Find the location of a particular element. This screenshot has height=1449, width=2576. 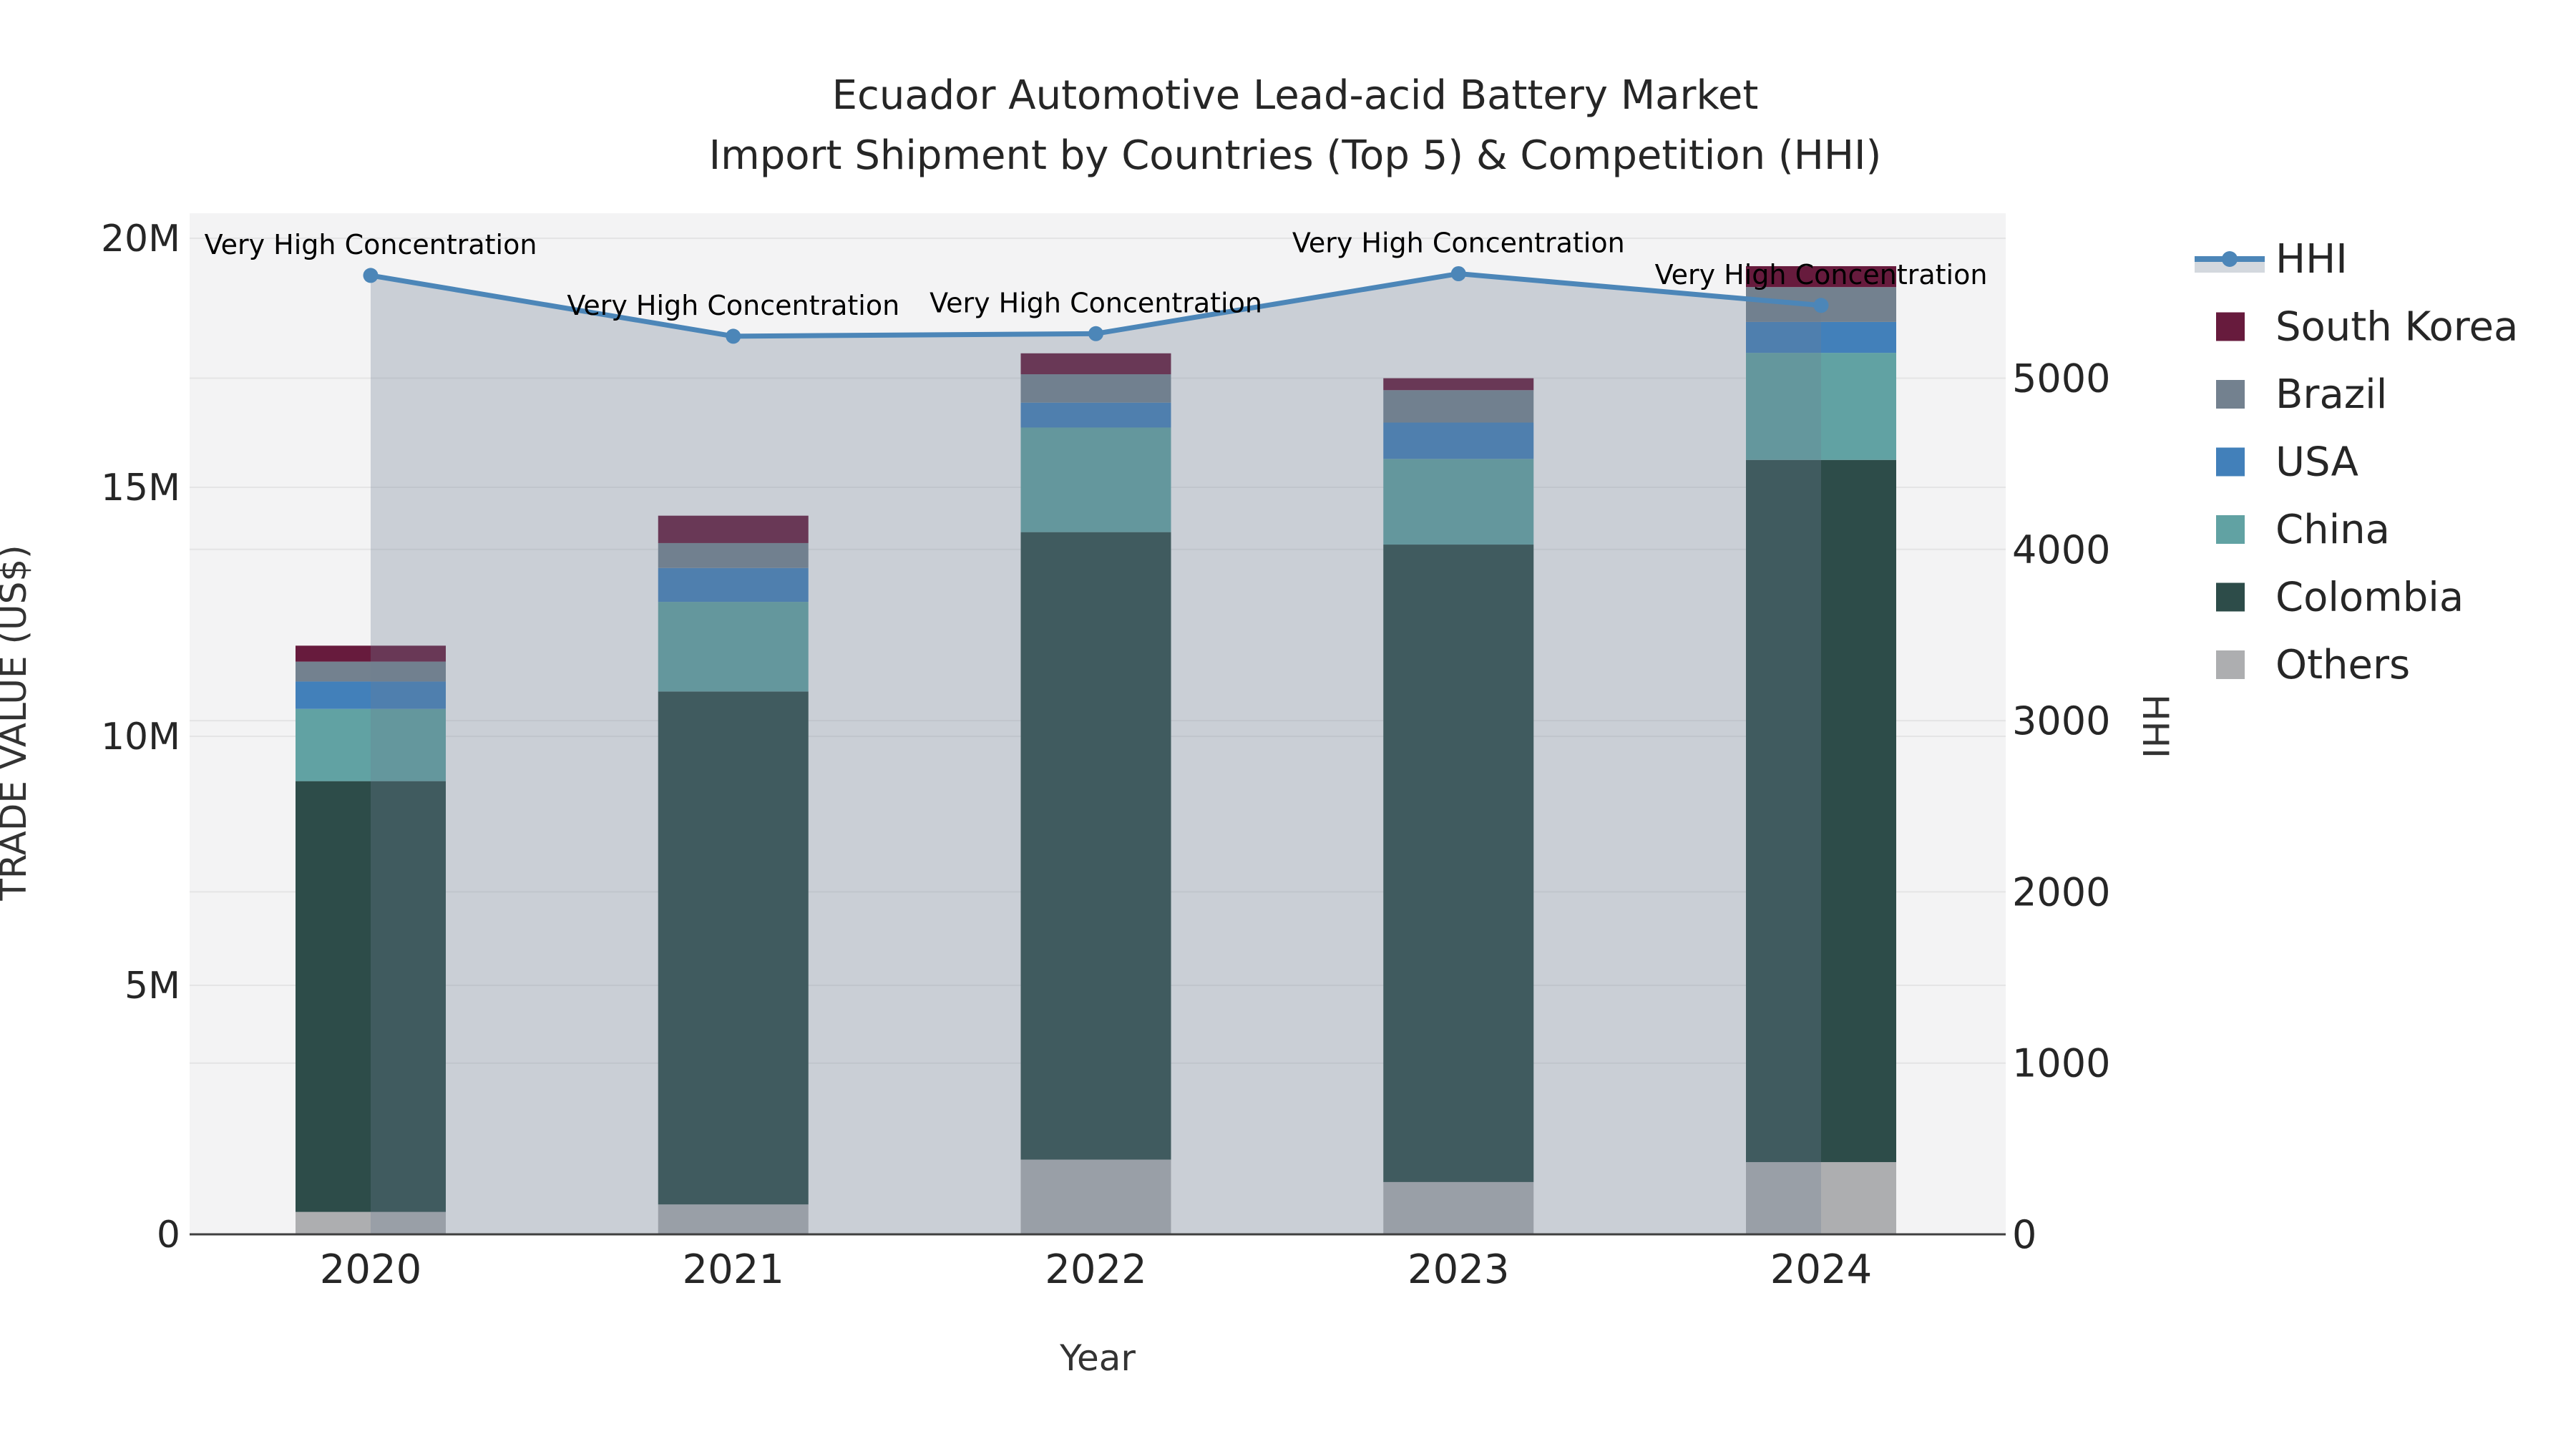

x-tick-2024: 2024 is located at coordinates (1821, 1269).